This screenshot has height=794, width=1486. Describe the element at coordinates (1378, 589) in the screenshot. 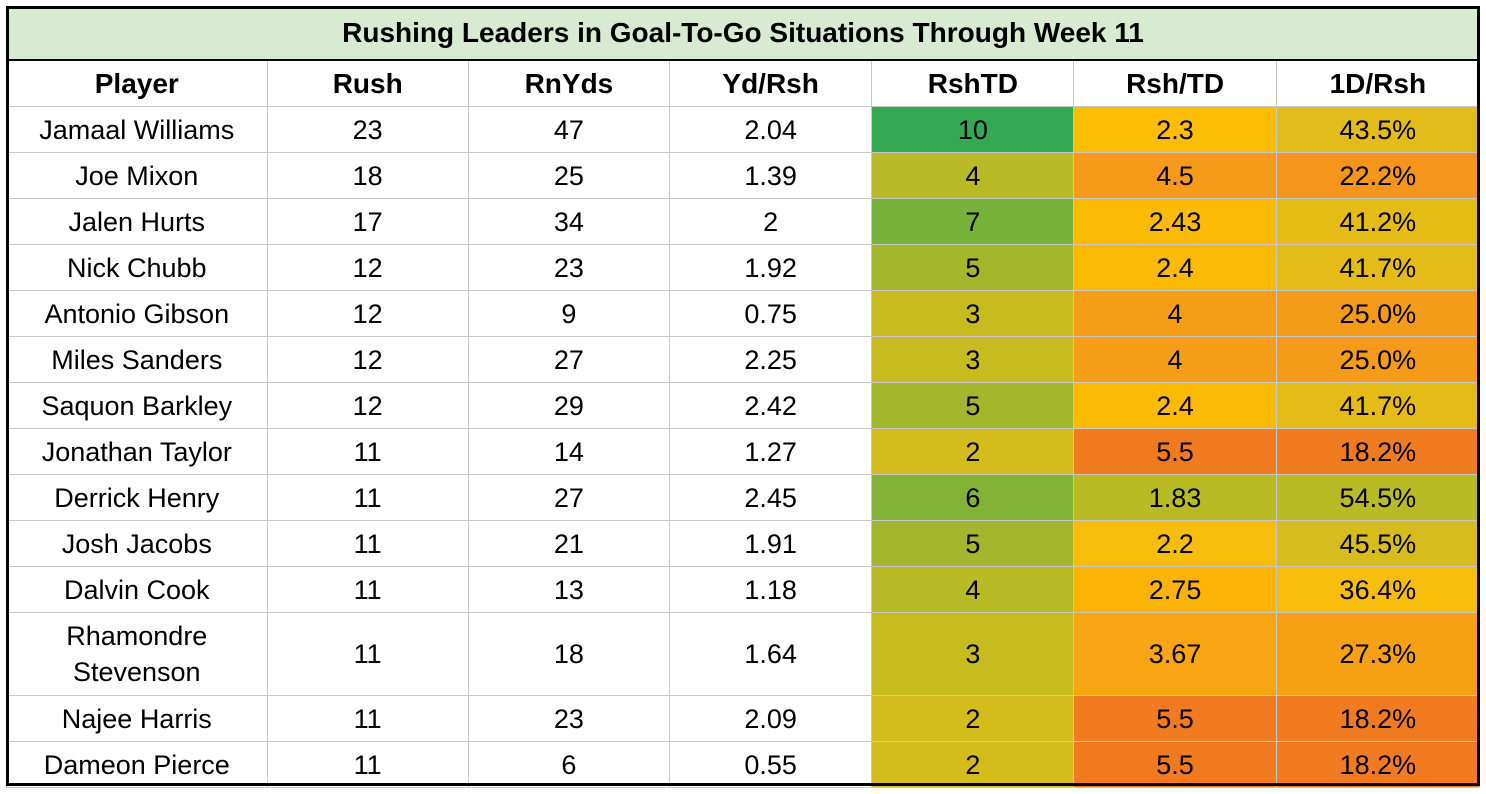

I see `cell-1d-rsh: 36.4%` at that location.